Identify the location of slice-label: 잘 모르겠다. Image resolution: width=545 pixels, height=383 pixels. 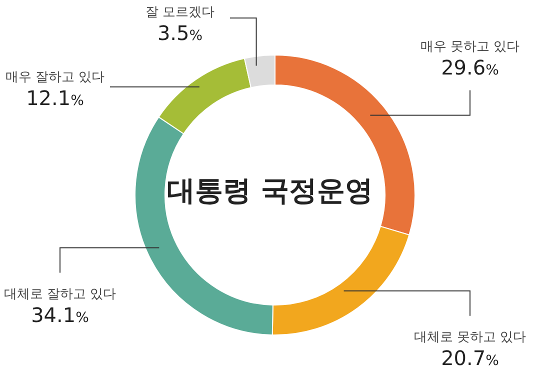
(180, 12).